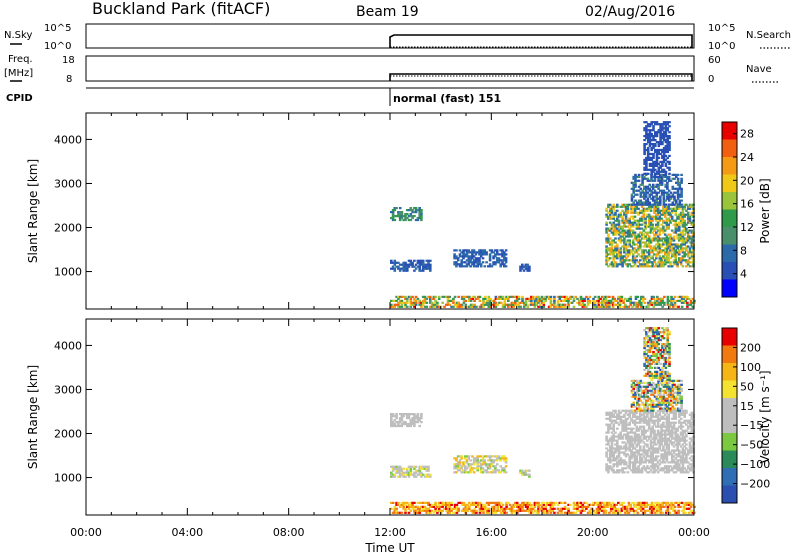  Describe the element at coordinates (747, 204) in the screenshot. I see `colorbar-tick-label: 16` at that location.